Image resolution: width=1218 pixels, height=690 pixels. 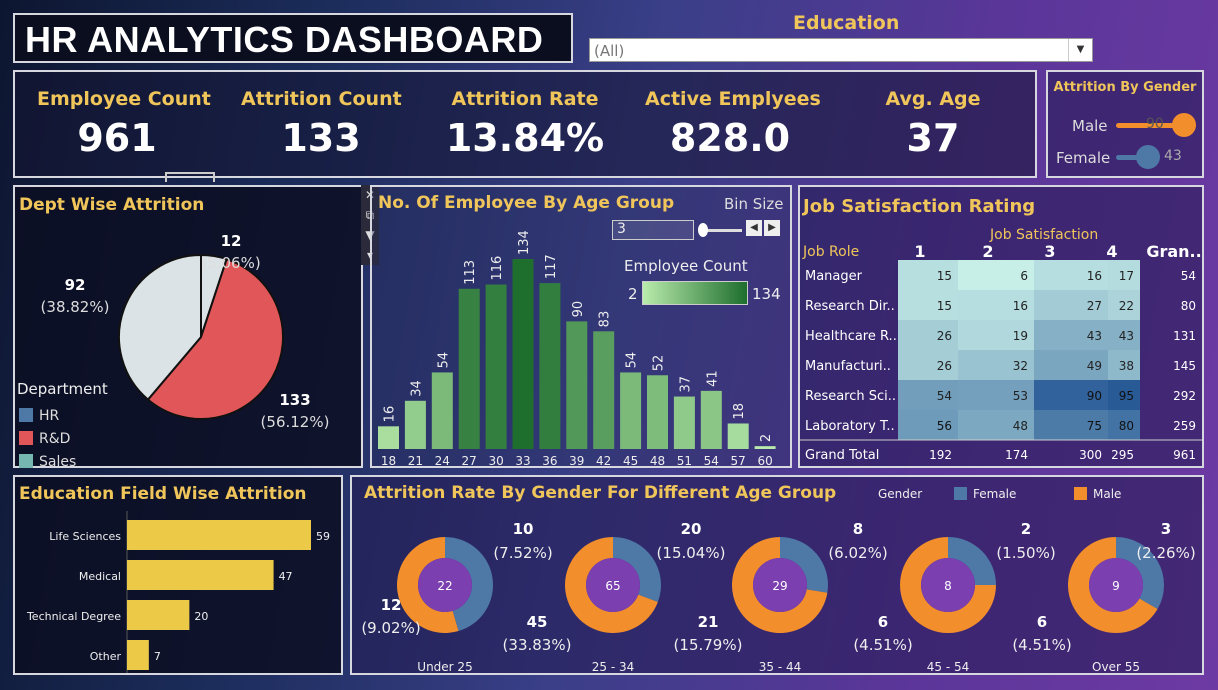 I want to click on heat-cell-value: 27, so click(x=1094, y=306).